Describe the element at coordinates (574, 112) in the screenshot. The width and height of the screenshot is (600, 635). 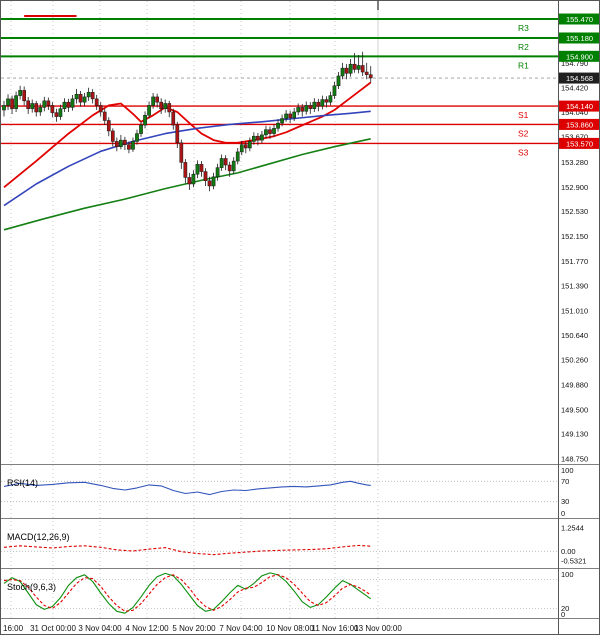
I see `price-axis-label: 154.040` at that location.